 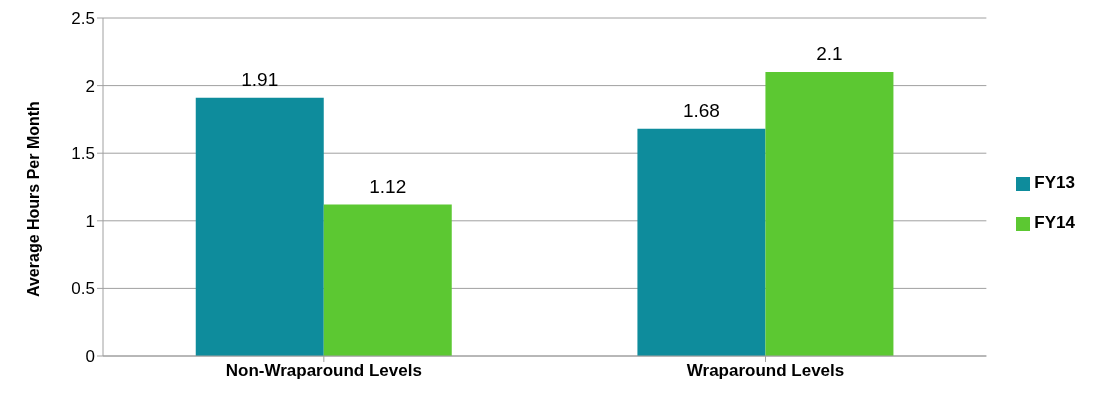 I want to click on x-tick-label: Wraparound Levels, so click(x=765, y=371).